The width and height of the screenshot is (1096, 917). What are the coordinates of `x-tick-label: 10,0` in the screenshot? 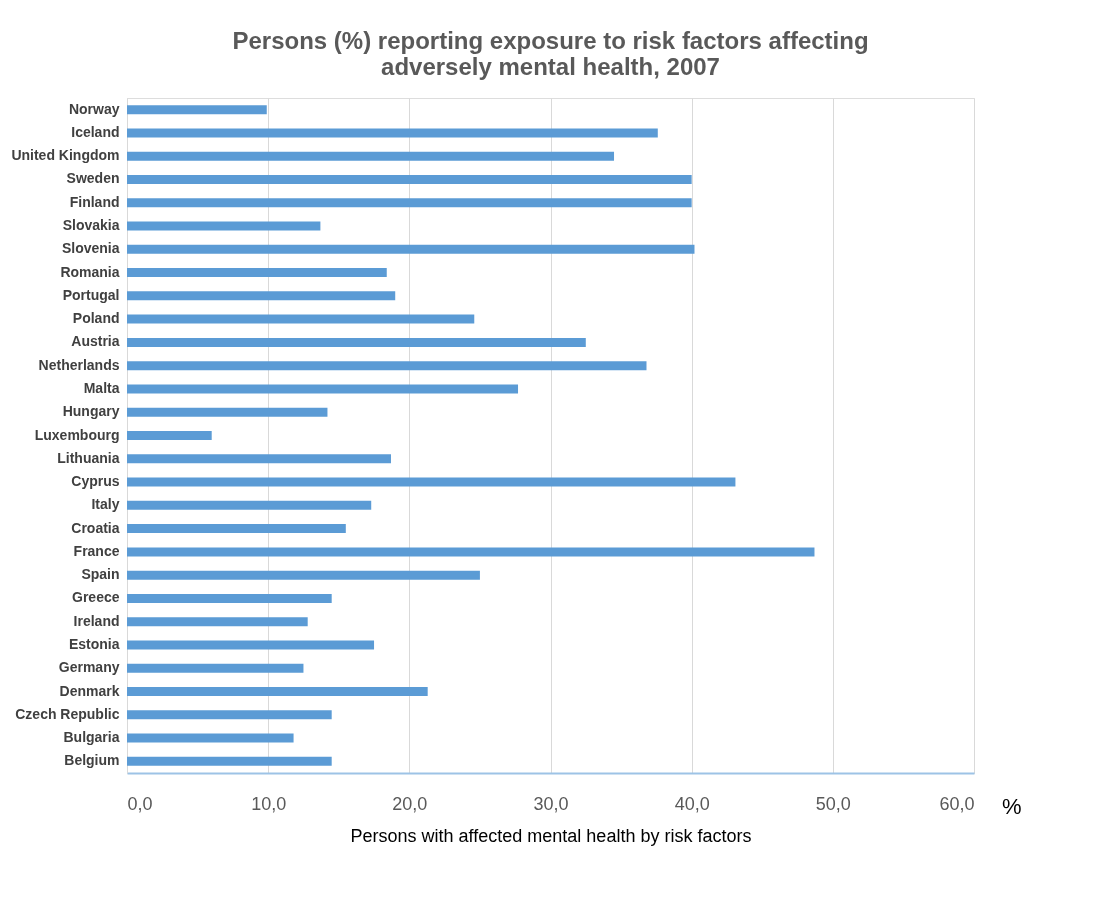 It's located at (269, 803).